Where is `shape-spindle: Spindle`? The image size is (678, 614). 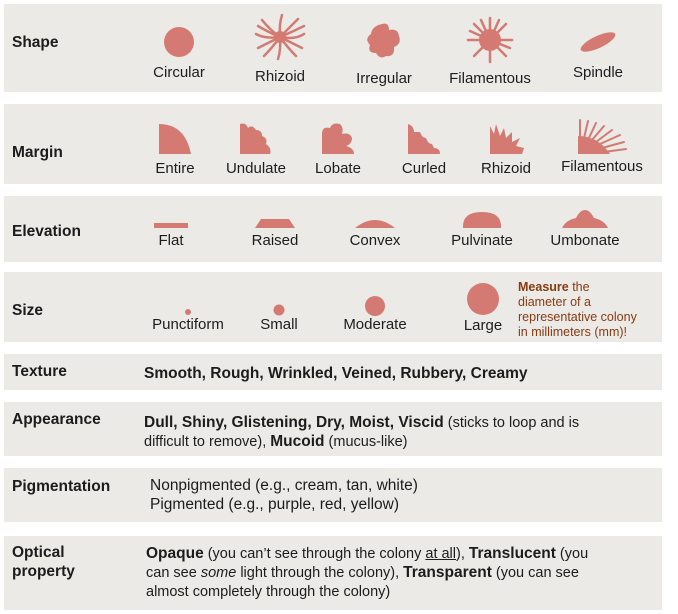 shape-spindle: Spindle is located at coordinates (598, 52).